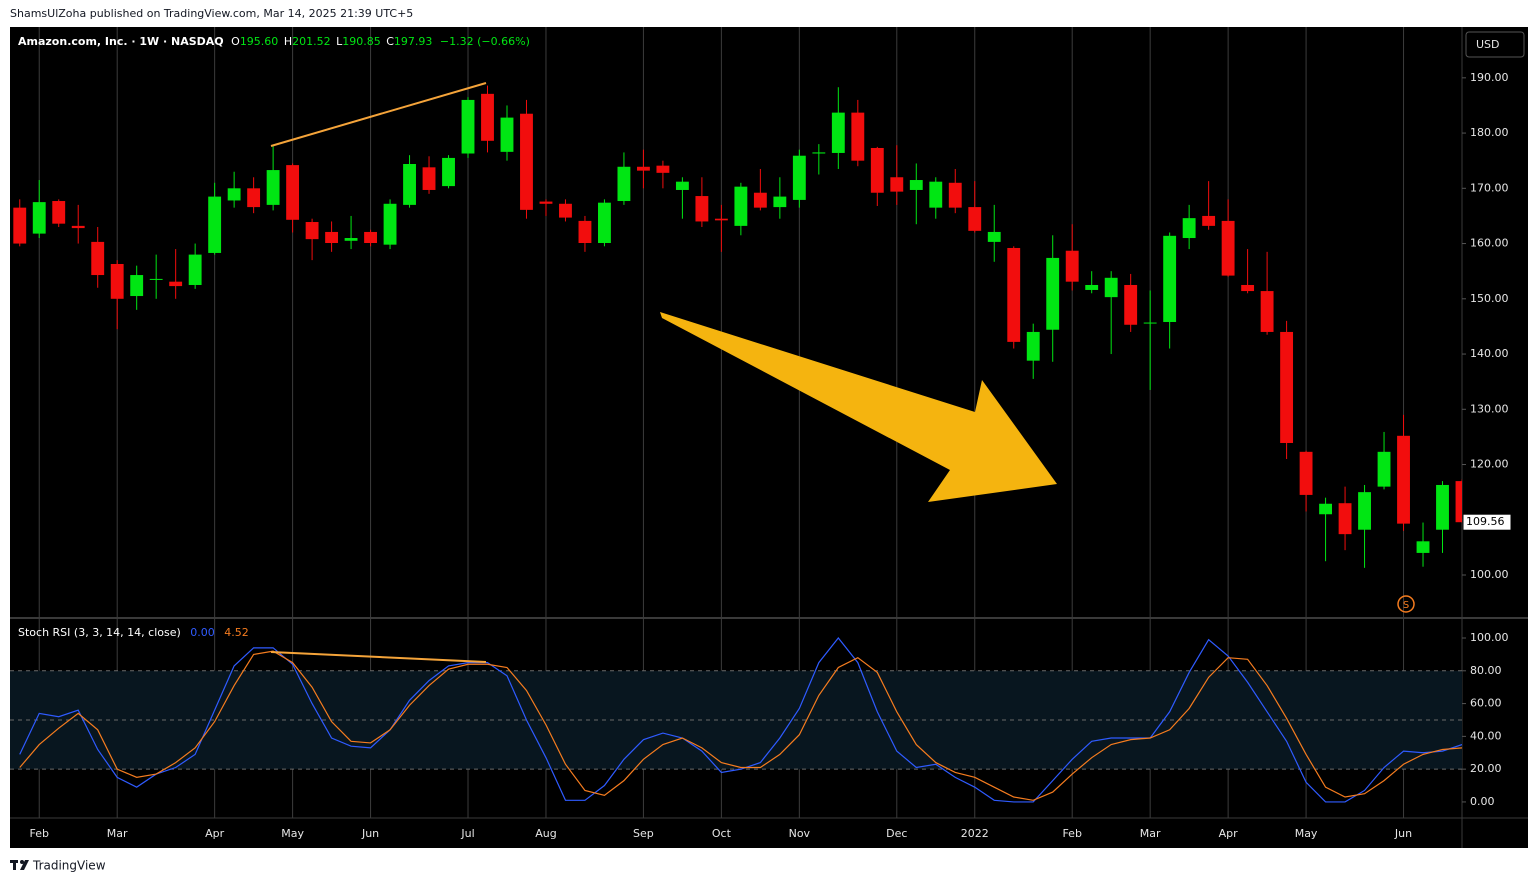 This screenshot has height=883, width=1538. What do you see at coordinates (1489, 187) in the screenshot?
I see `y-tick-label: 170.00` at bounding box center [1489, 187].